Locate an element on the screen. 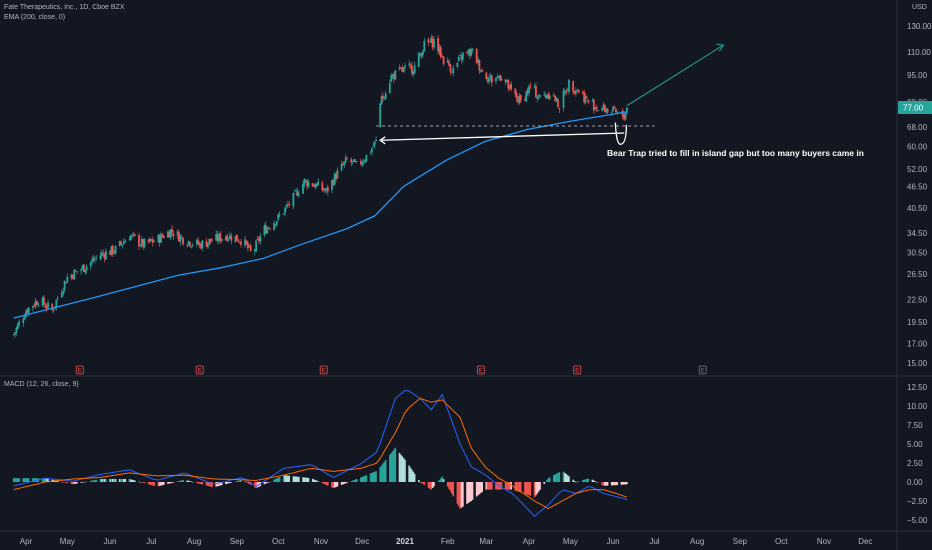 Image resolution: width=932 pixels, height=550 pixels. macd-histogram is located at coordinates (320, 478).